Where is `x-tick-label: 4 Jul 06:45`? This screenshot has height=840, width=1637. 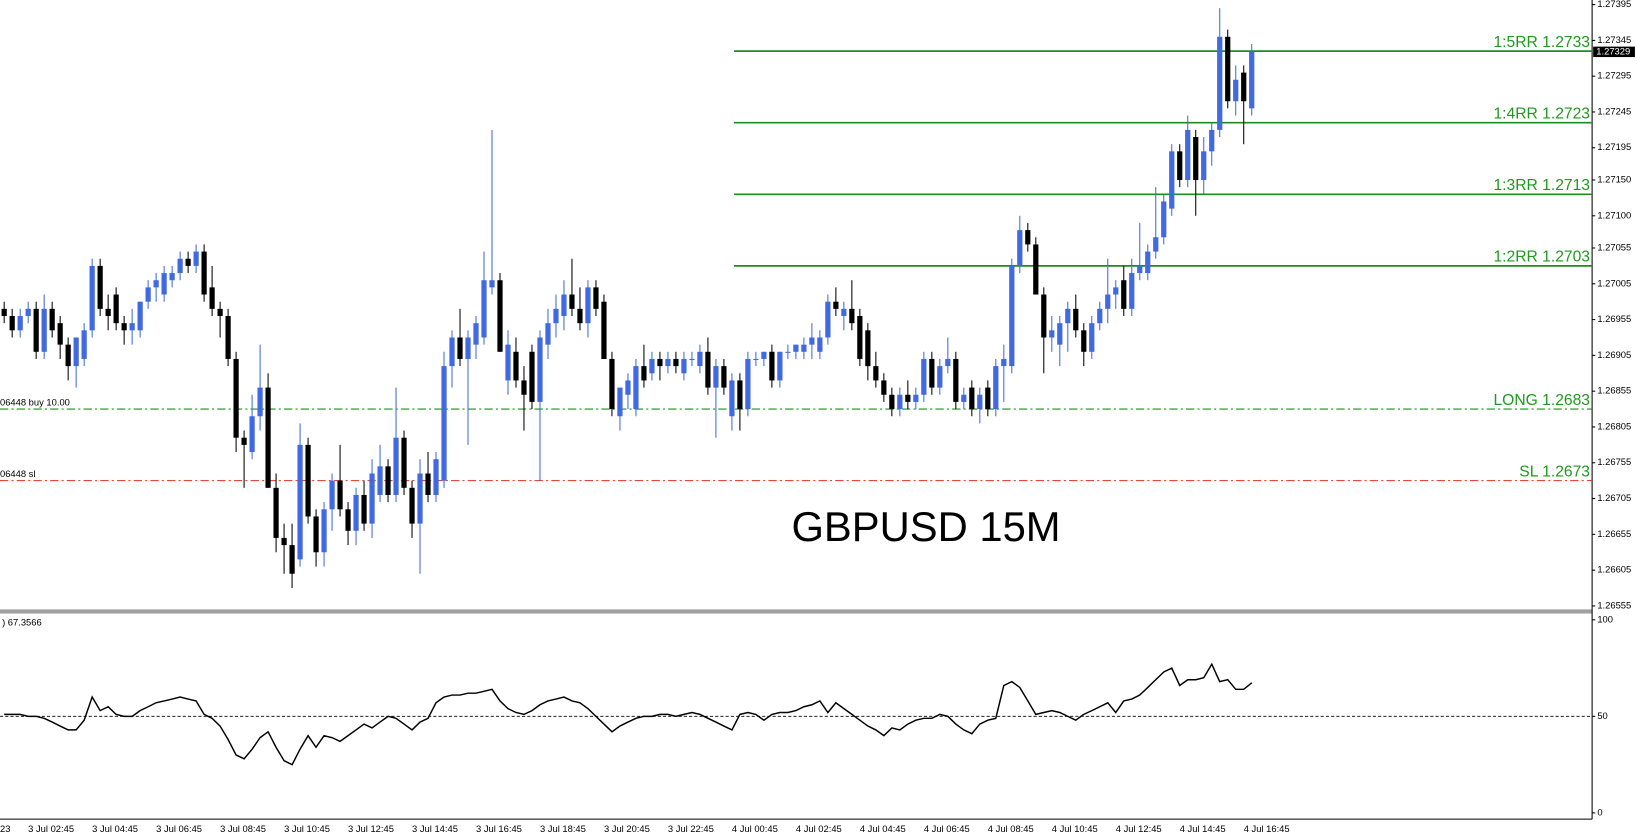
x-tick-label: 4 Jul 06:45 is located at coordinates (947, 828).